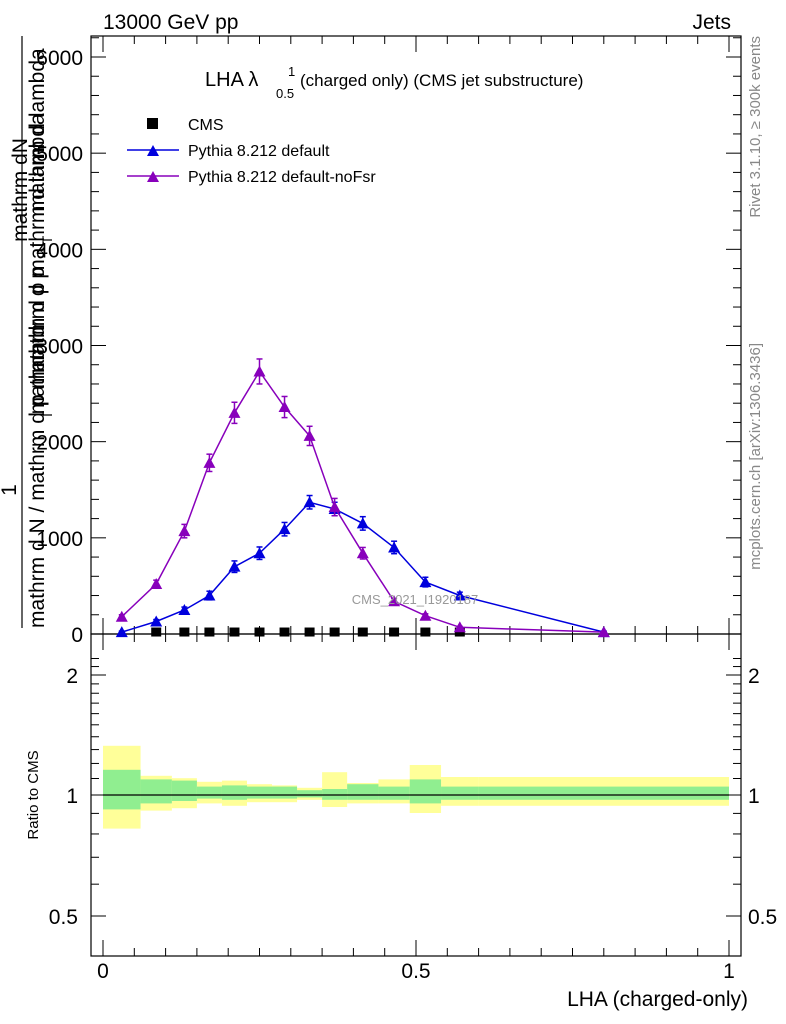 Image resolution: width=786 pixels, height=1024 pixels. Describe the element at coordinates (72, 796) in the screenshot. I see `ratio-tick-label: 1` at that location.